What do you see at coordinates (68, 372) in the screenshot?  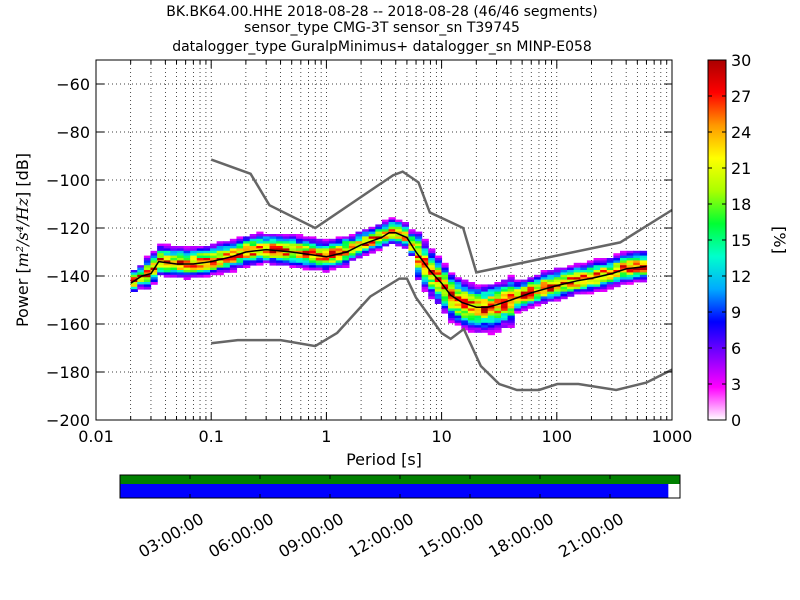 I see `y-tick-label: −180` at bounding box center [68, 372].